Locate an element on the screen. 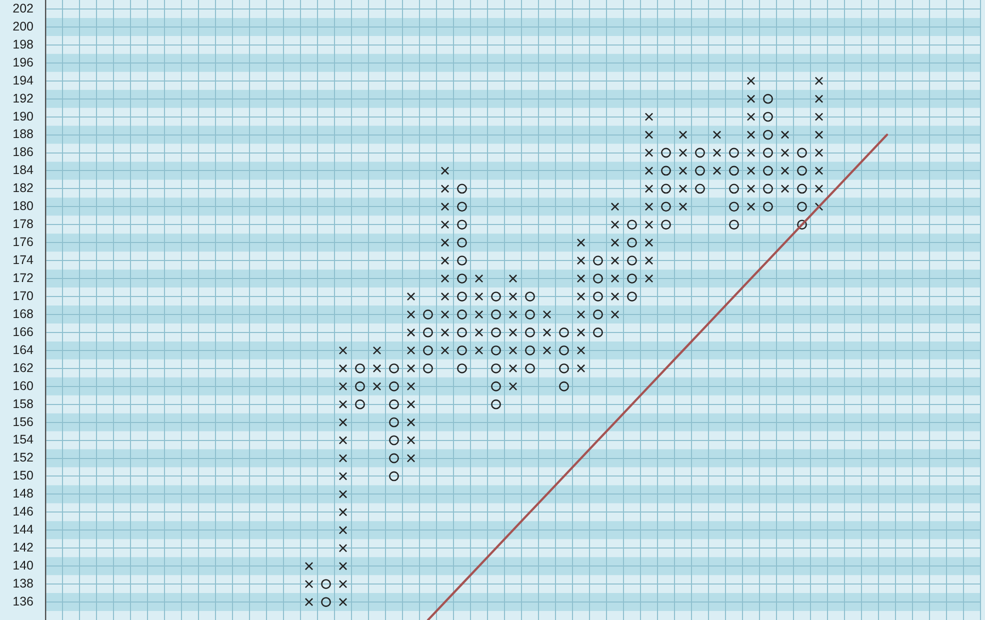 The height and width of the screenshot is (620, 985). y-tick-label: 176 is located at coordinates (23, 242).